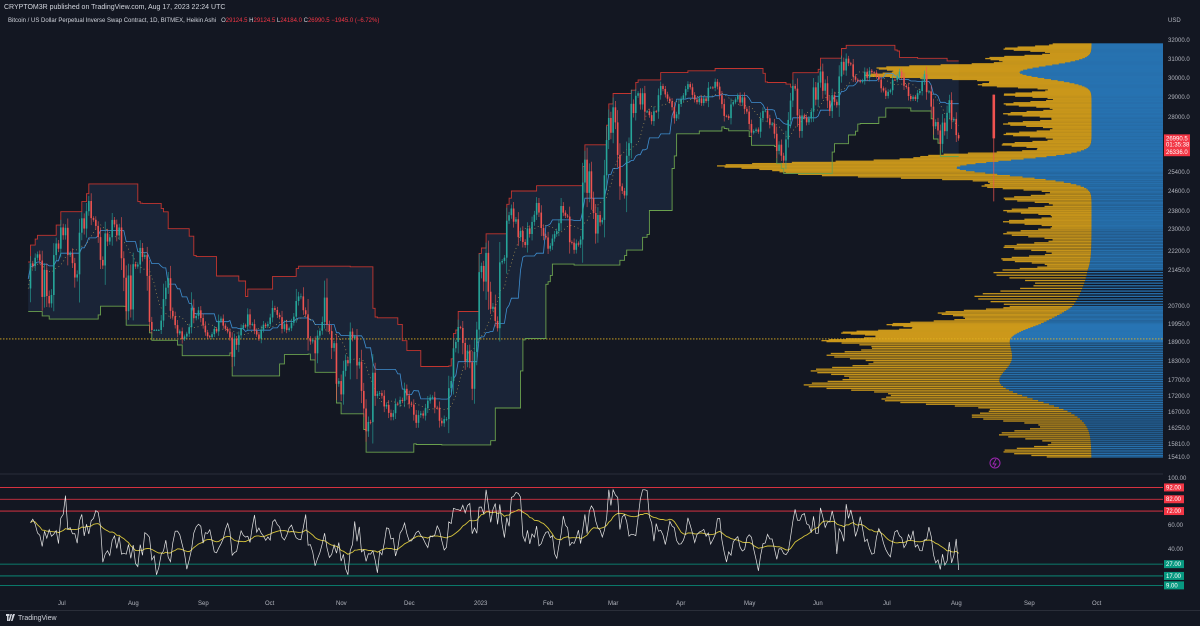 The image size is (1200, 626). Describe the element at coordinates (1174, 585) in the screenshot. I see `rsi-level-tag-bg` at that location.